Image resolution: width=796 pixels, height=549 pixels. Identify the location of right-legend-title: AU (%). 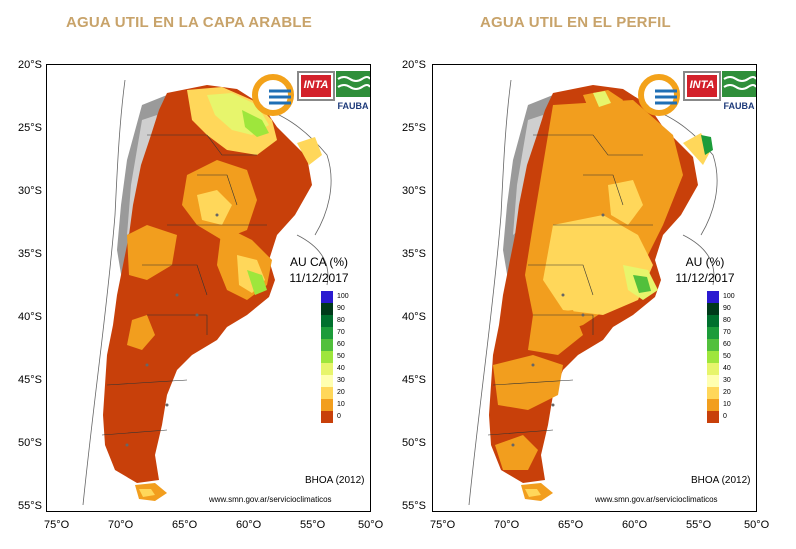
(705, 262).